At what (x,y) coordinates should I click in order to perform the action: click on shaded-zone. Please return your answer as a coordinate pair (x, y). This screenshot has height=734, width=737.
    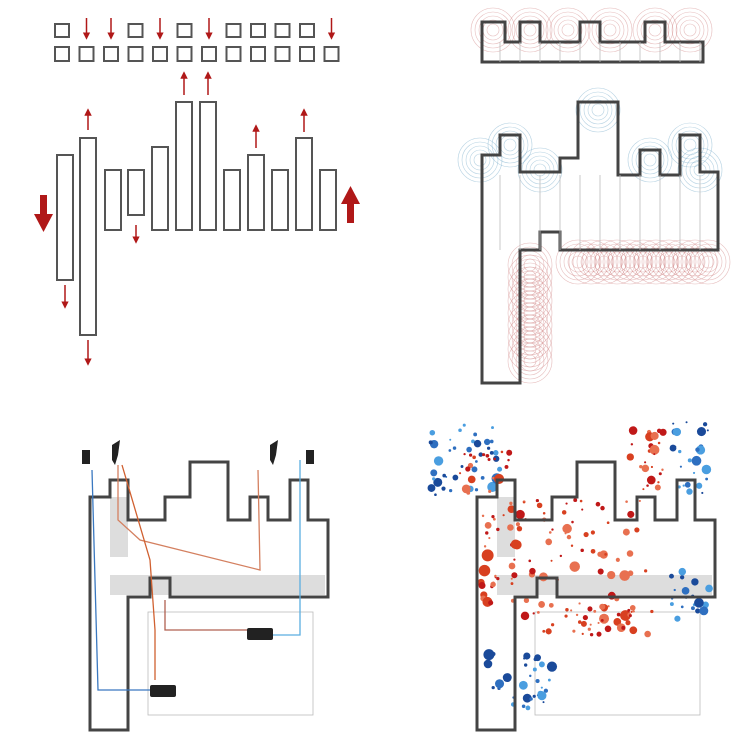
    Looking at the image, I should click on (604, 585).